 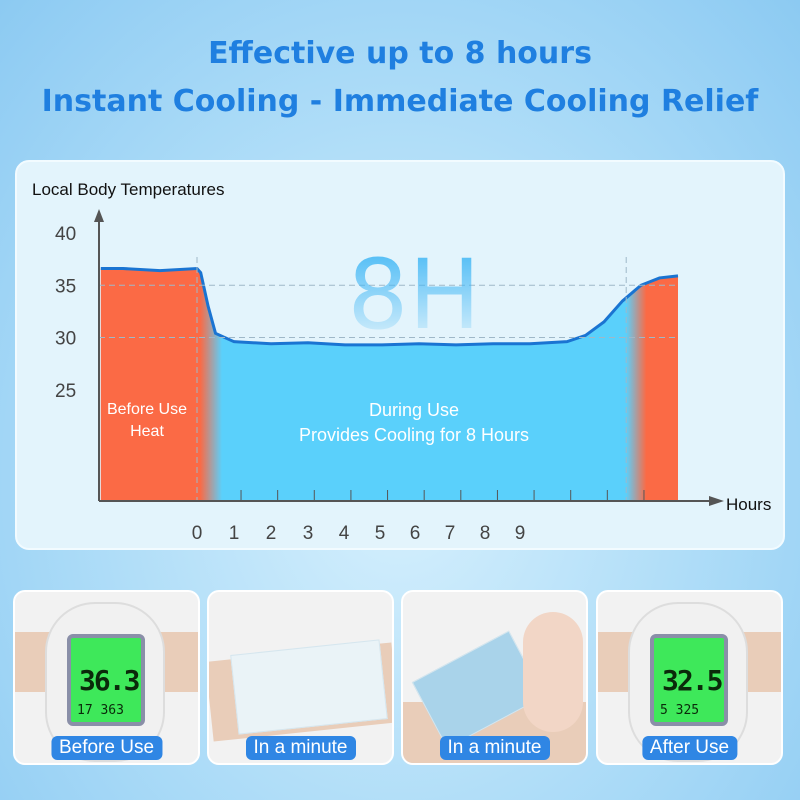 I want to click on x-tick-label: 3, so click(x=308, y=533).